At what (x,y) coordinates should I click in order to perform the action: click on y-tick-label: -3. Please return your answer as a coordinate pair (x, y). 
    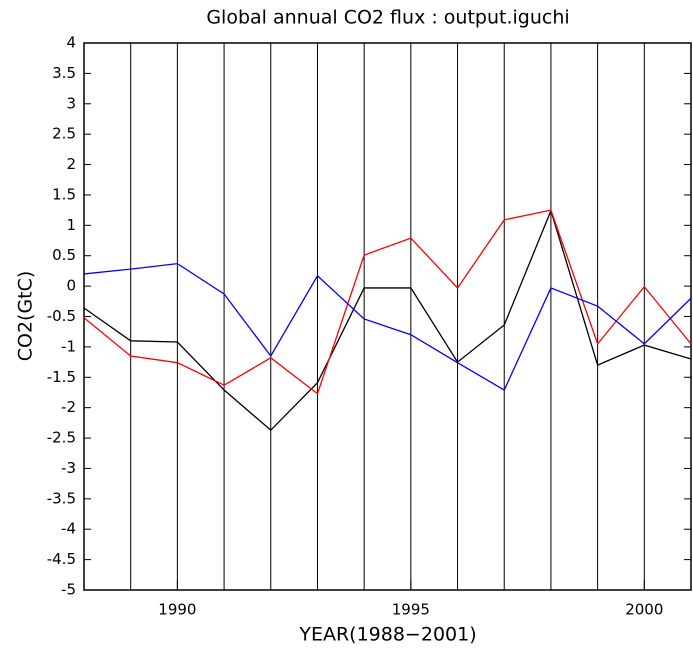
    Looking at the image, I should click on (68, 468).